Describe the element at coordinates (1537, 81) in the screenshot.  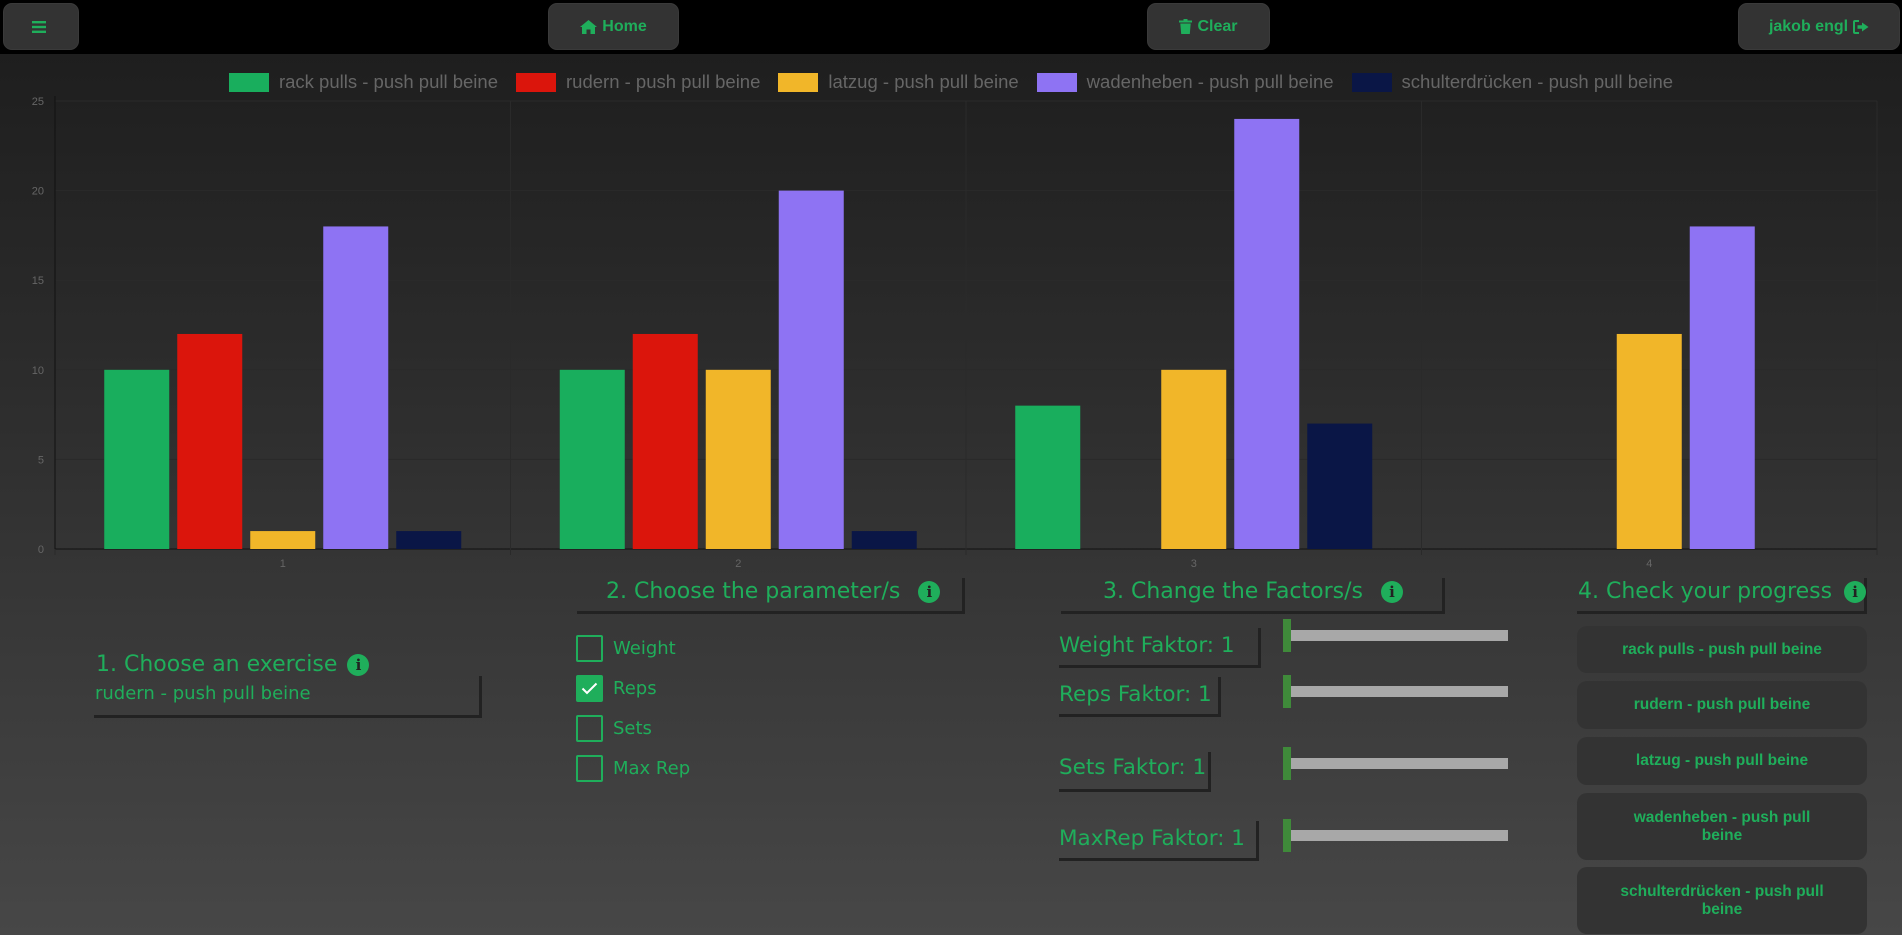
I see `legend-label: schulterdrücken - push pull beine` at that location.